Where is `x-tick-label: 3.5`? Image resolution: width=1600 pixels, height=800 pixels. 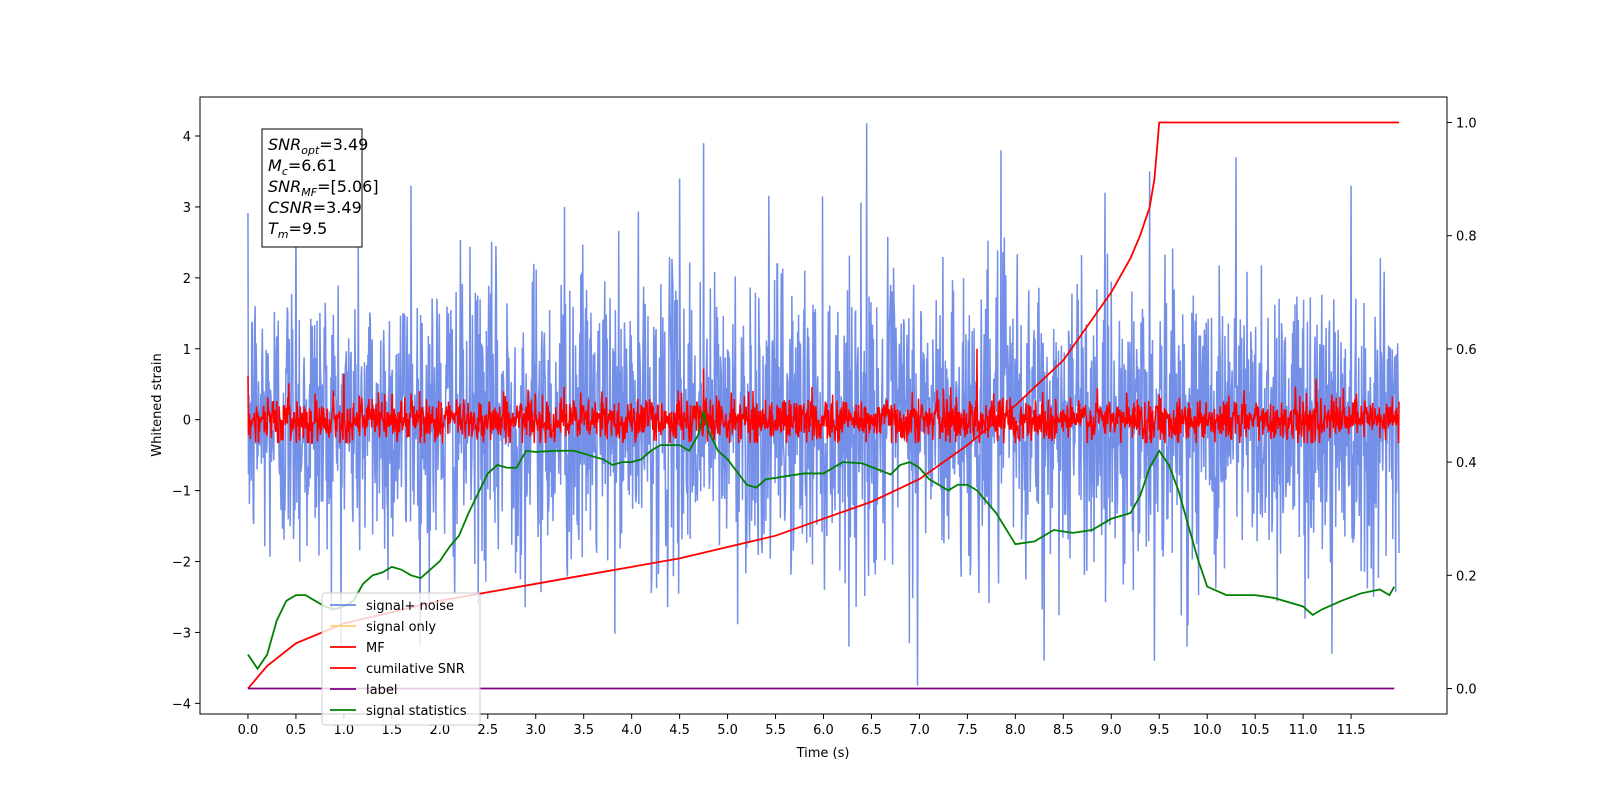
x-tick-label: 3.5 is located at coordinates (583, 730).